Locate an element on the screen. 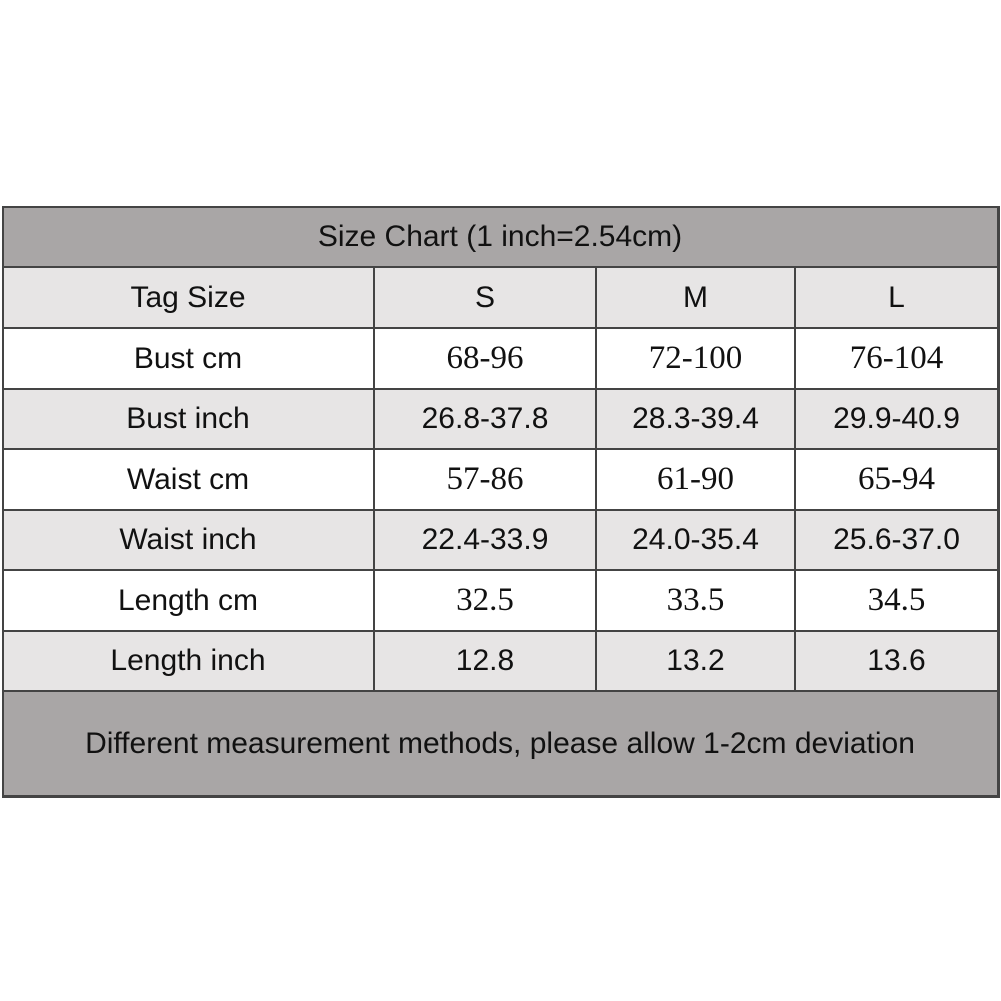  value-cell: 76-104 is located at coordinates (897, 359).